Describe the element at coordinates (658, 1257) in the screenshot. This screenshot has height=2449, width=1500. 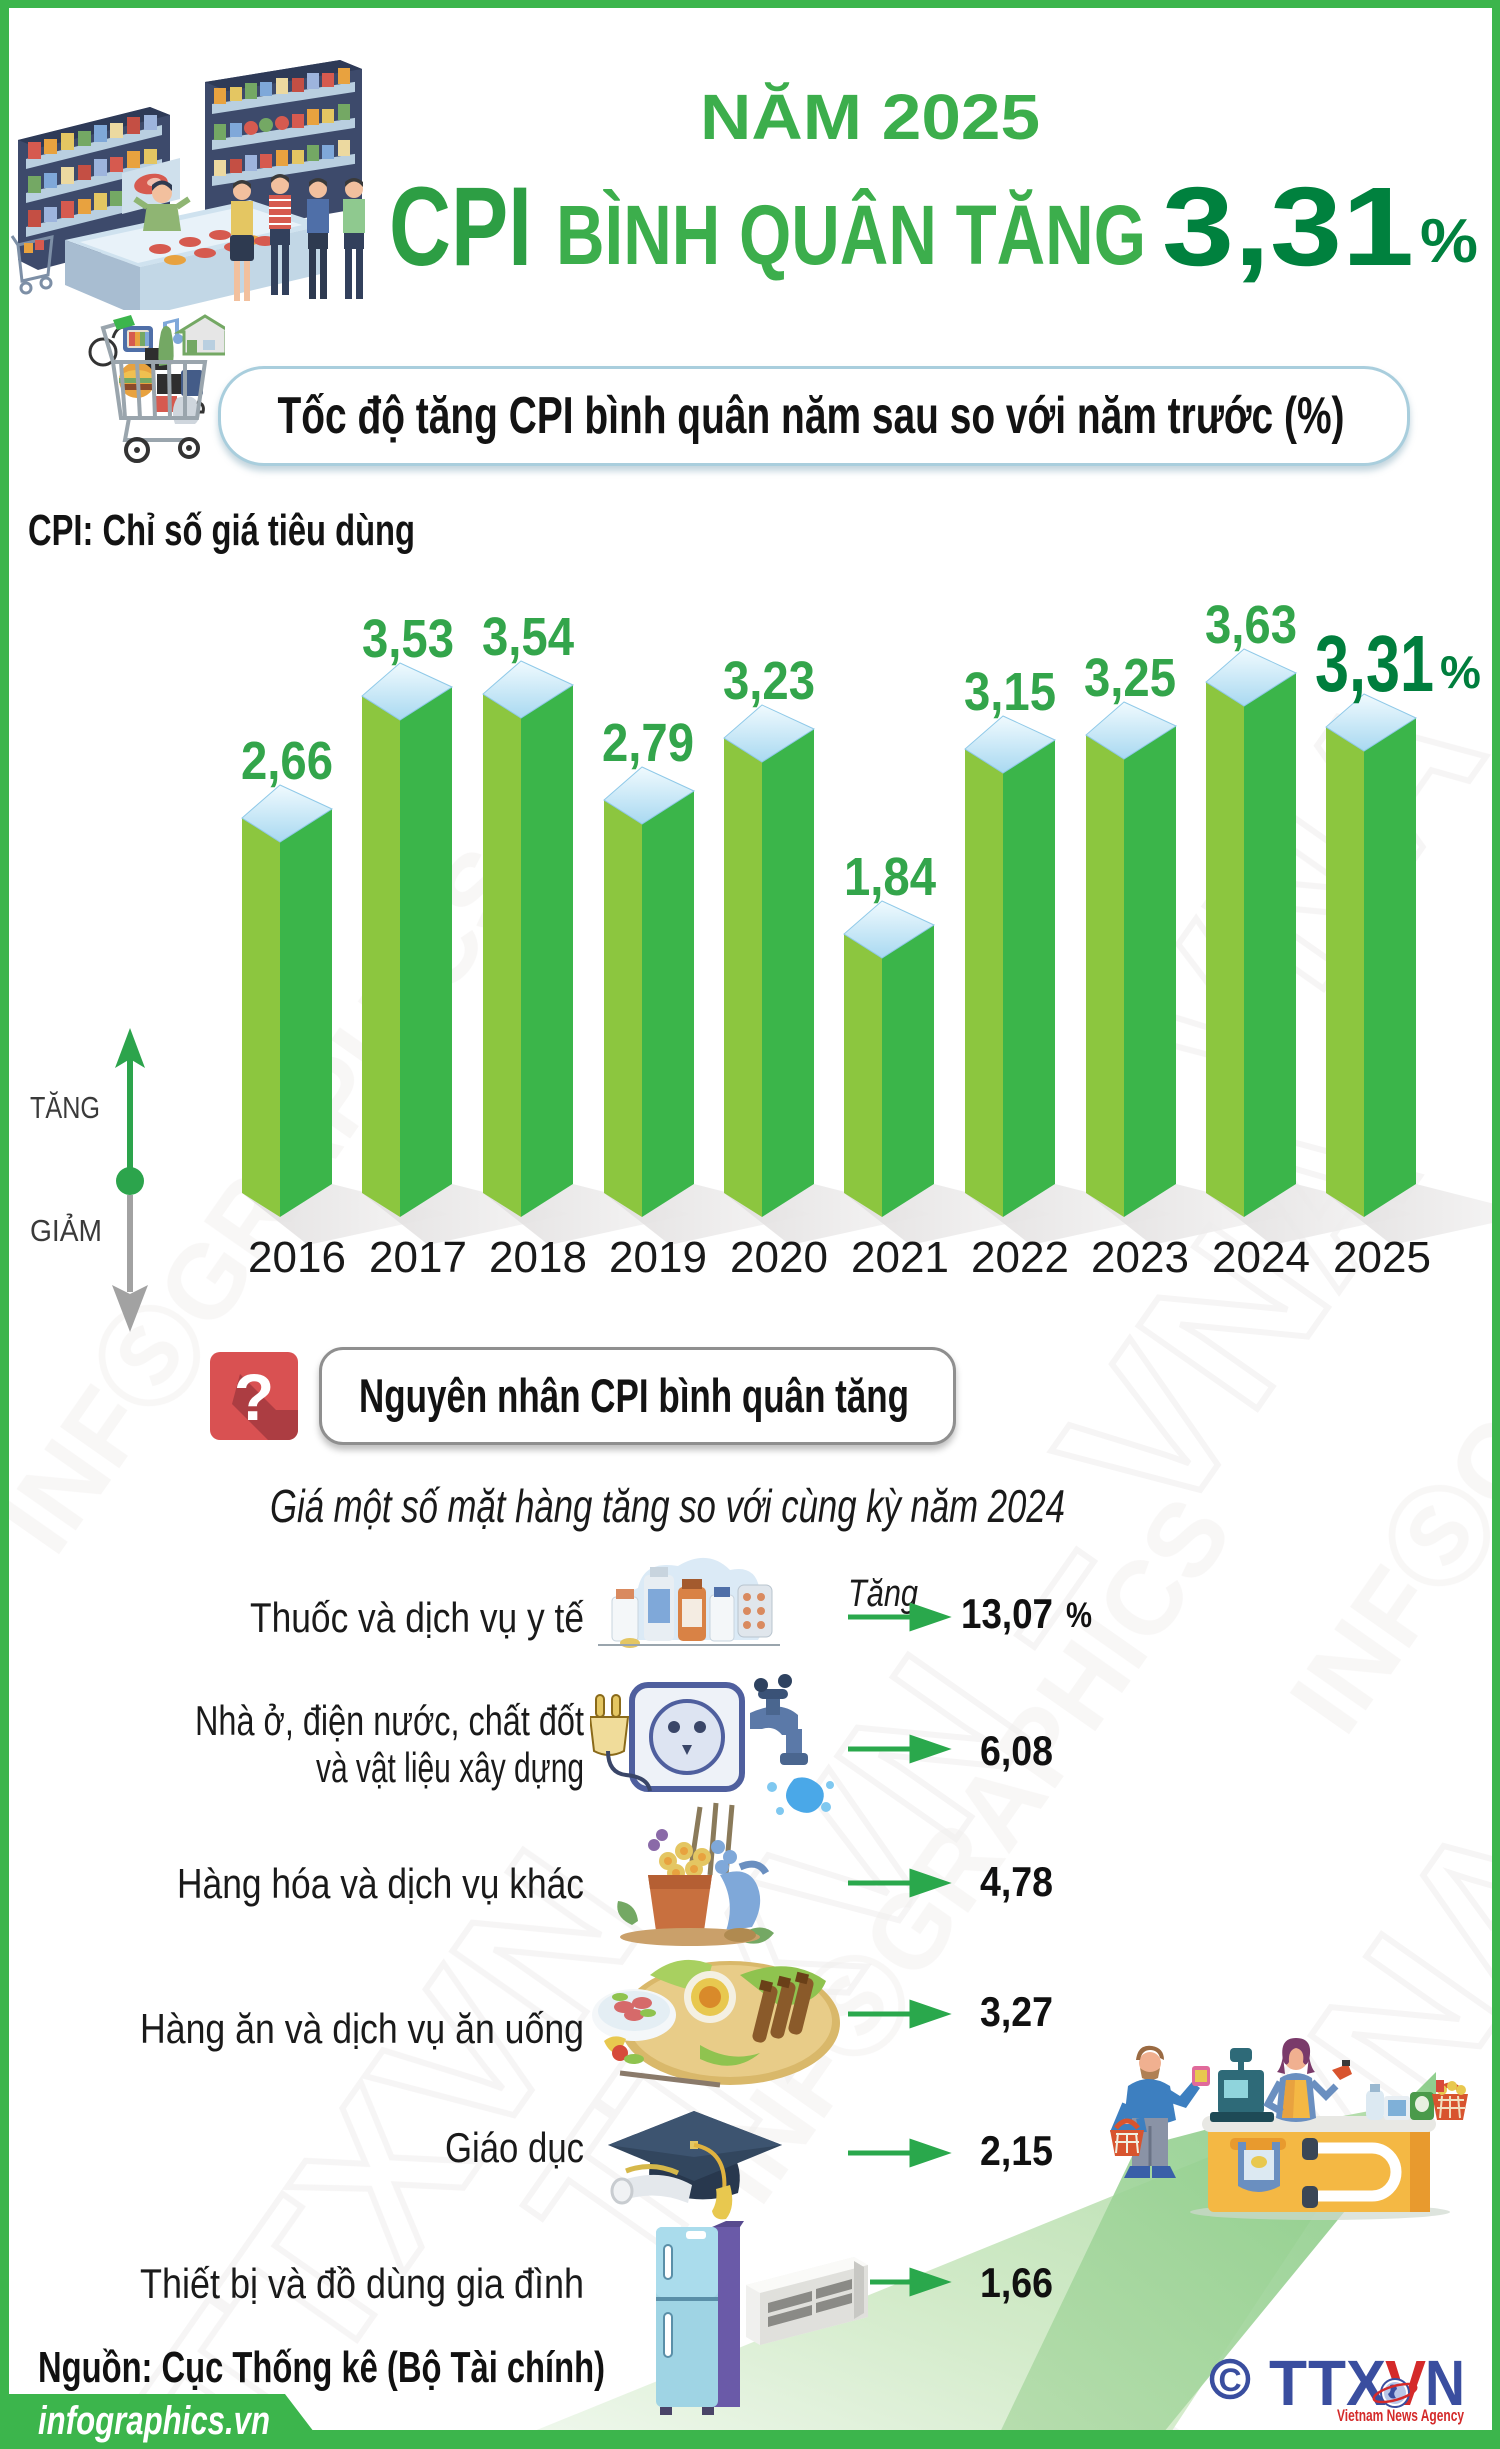
I see `svg-text: 2019` at that location.